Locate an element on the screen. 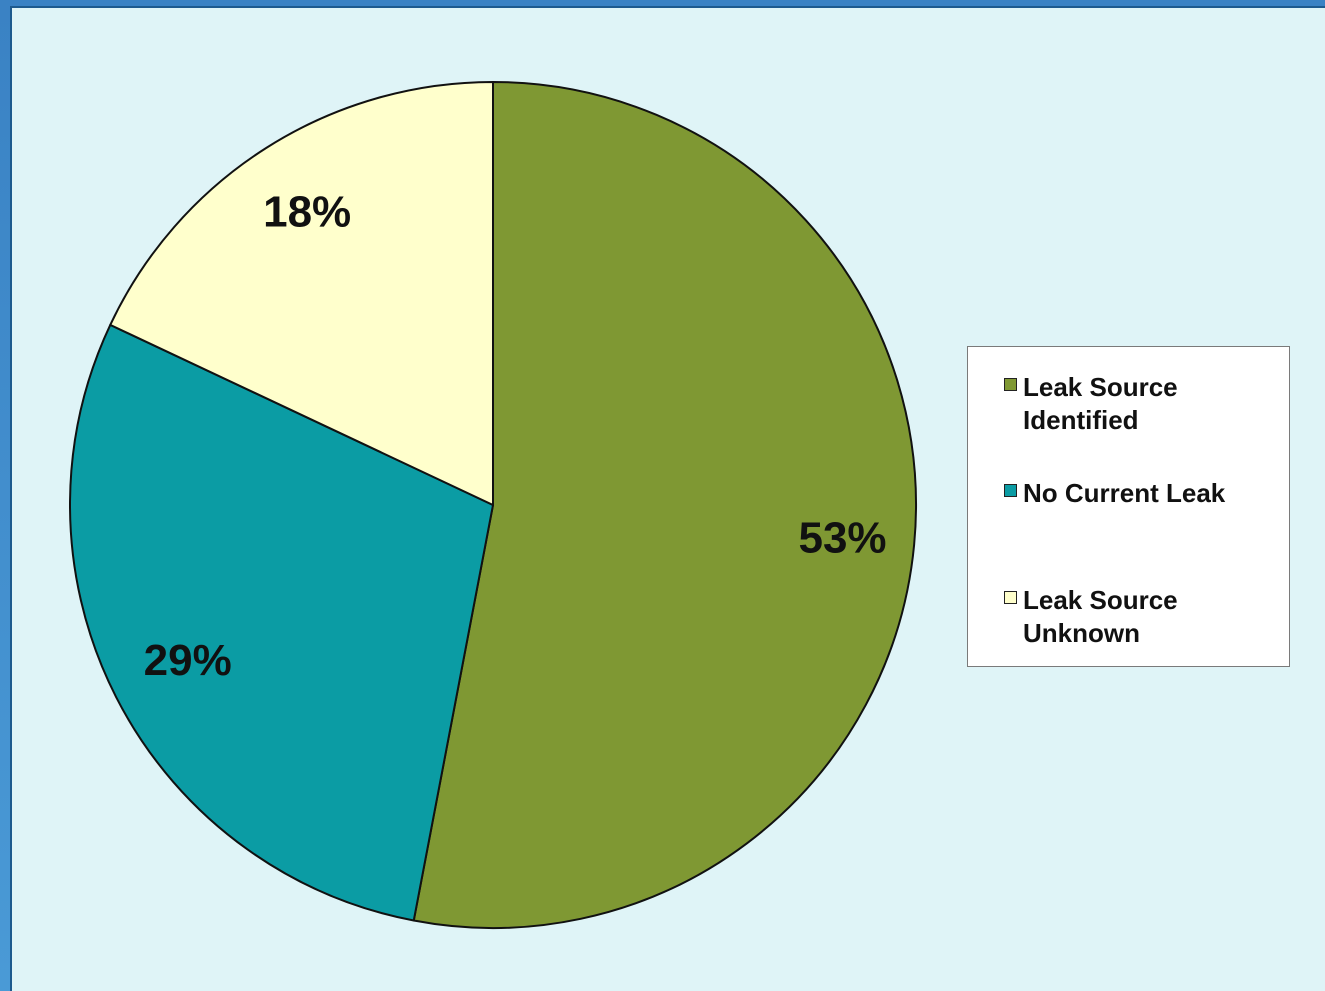  legend-swatch-leak-source-identified is located at coordinates (1010, 384).